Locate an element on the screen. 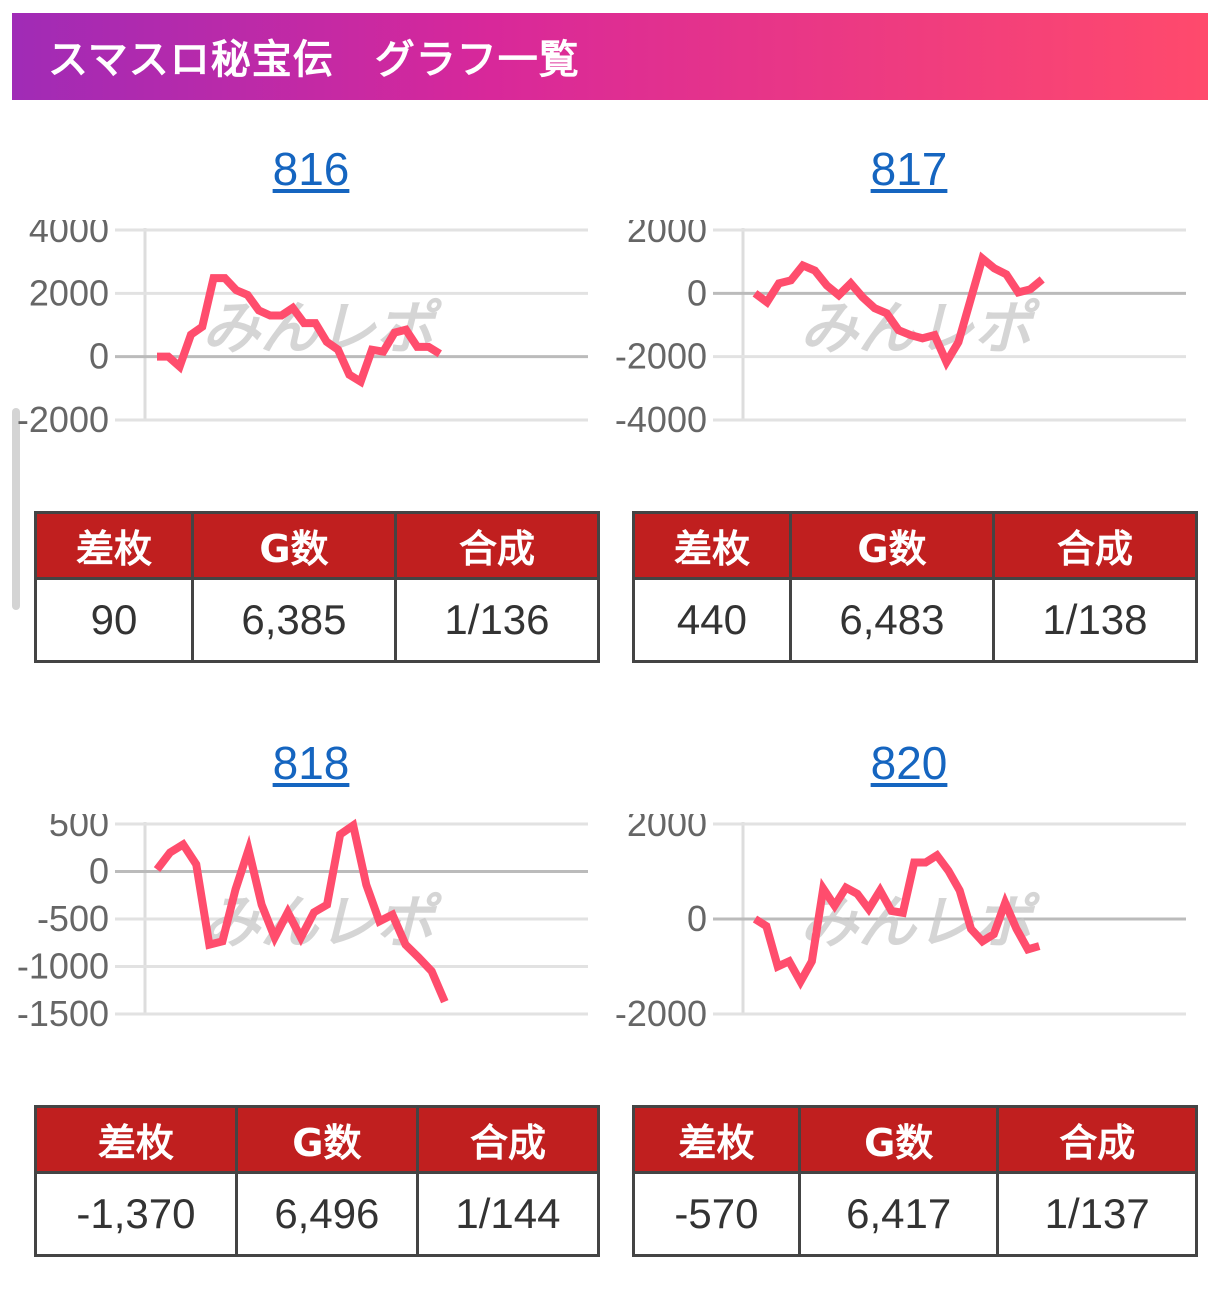 Image resolution: width=1220 pixels, height=1308 pixels. table-row: 90 6,385 1/136 is located at coordinates (317, 620).